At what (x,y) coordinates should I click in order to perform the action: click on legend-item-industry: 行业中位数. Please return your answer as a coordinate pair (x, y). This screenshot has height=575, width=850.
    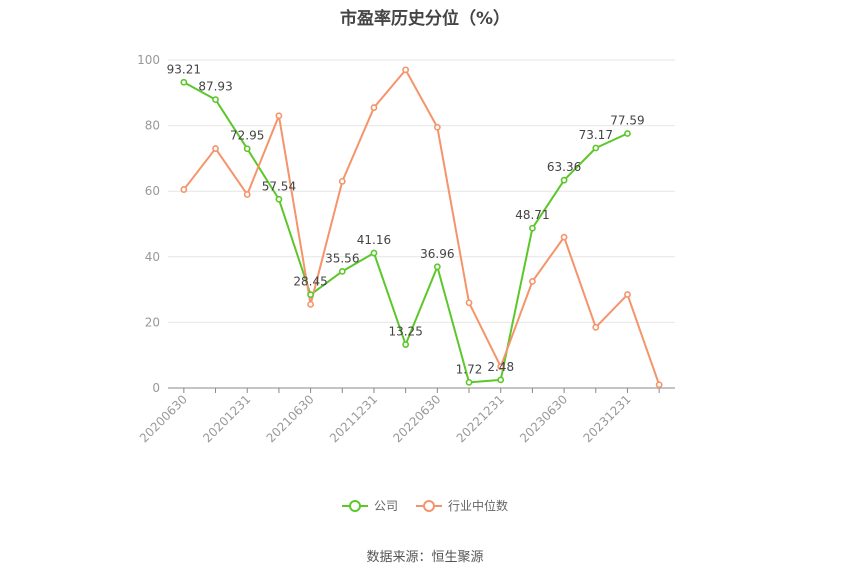
    Looking at the image, I should click on (462, 505).